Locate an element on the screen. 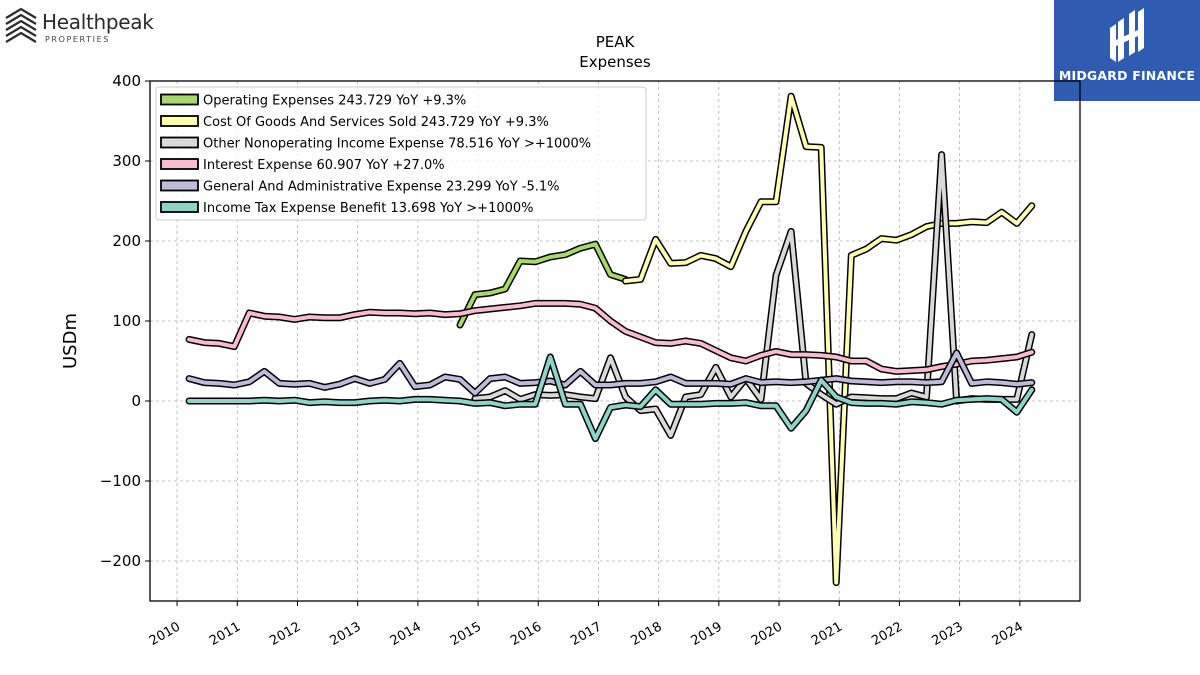  x-tick-label: 2013 is located at coordinates (346, 634).